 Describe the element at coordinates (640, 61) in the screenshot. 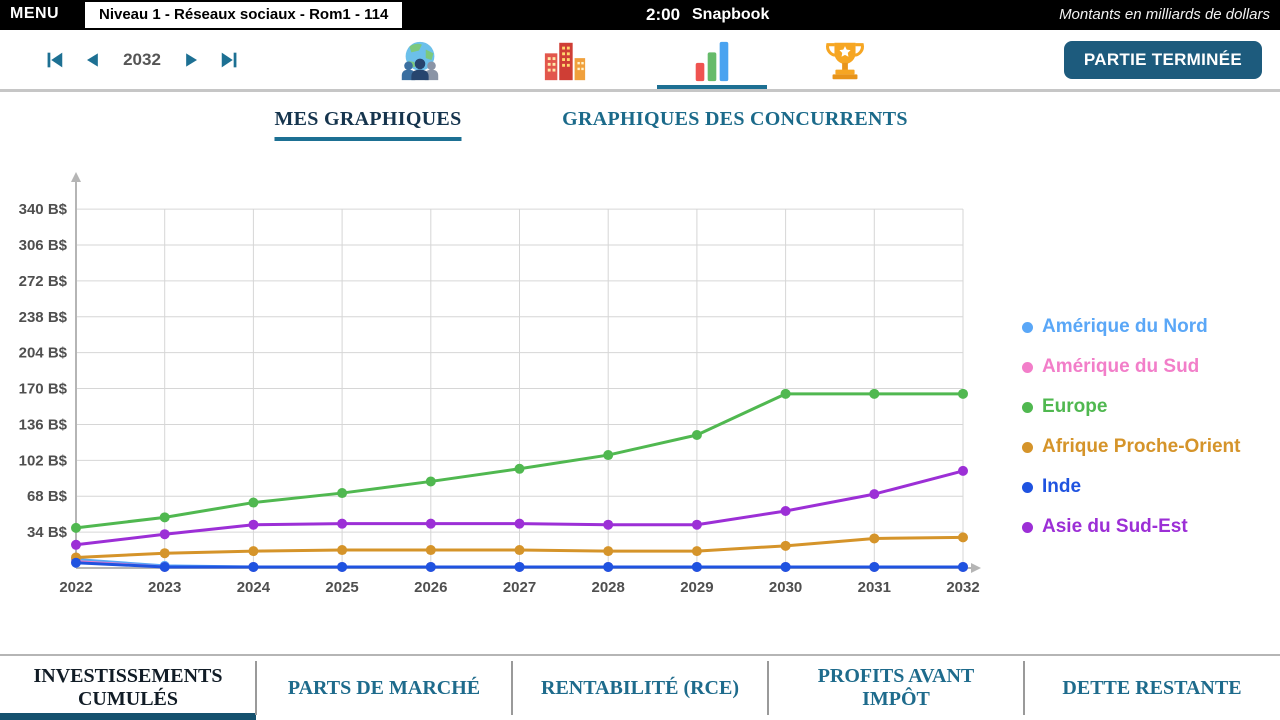

I see `toolbar: 2032` at that location.